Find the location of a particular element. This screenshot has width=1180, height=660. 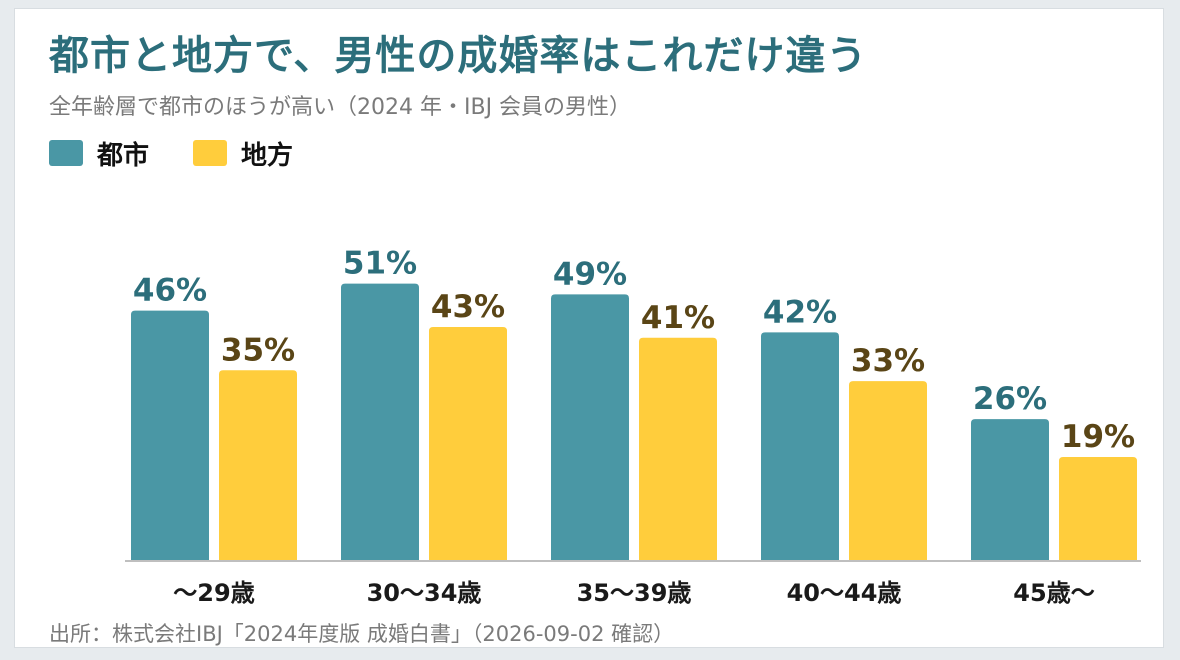

source-note: 出所：株式会社IBJ「2024年度版 成婚白書」（2026-09-02 確認） is located at coordinates (362, 634).